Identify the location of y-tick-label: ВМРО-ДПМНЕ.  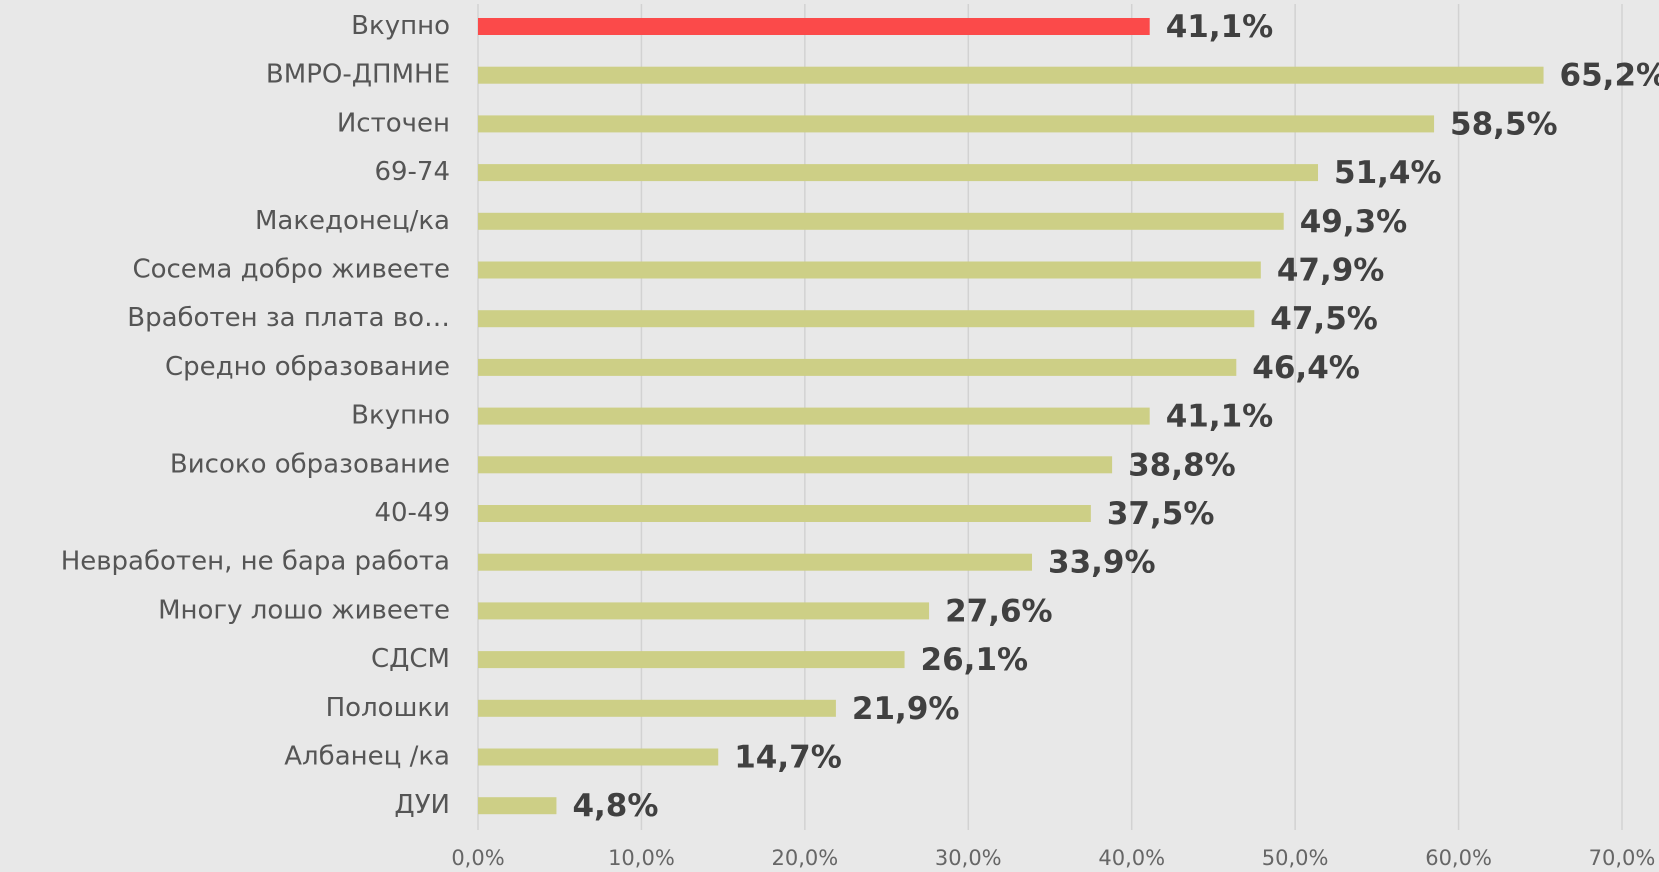
(358, 75).